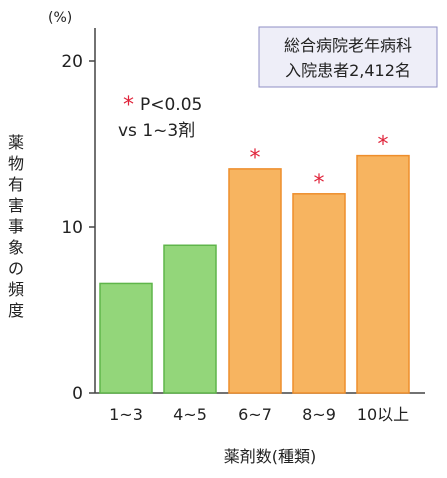  Describe the element at coordinates (160, 117) in the screenshot. I see `annotation: * P<0.05 vs 1~3剤` at that location.